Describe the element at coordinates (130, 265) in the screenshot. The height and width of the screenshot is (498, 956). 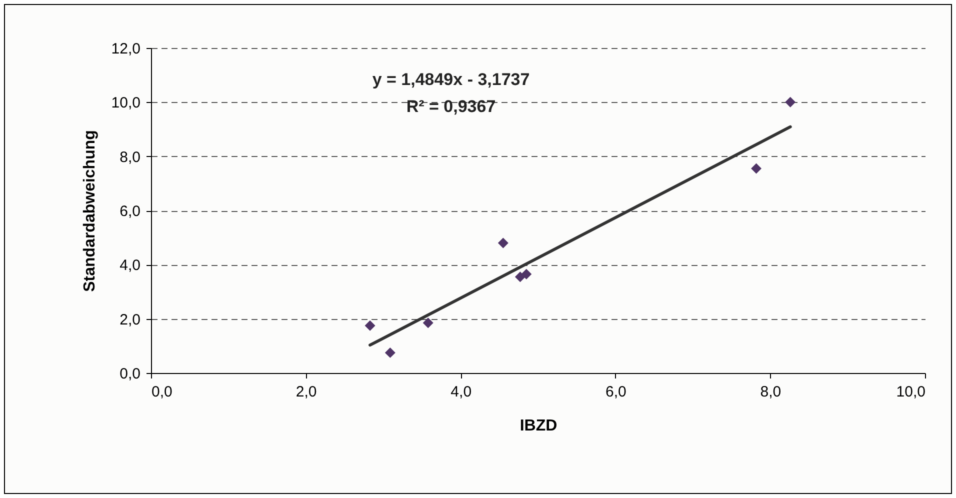
I see `y-tick-label: 4,0` at that location.